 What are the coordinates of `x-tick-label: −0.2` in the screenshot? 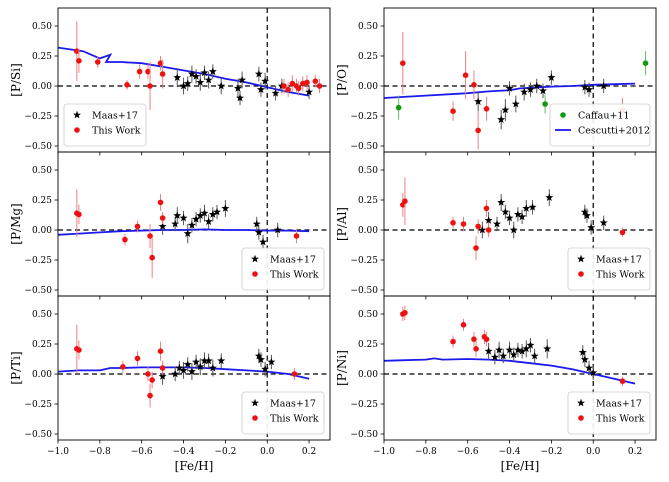 It's located at (225, 452).